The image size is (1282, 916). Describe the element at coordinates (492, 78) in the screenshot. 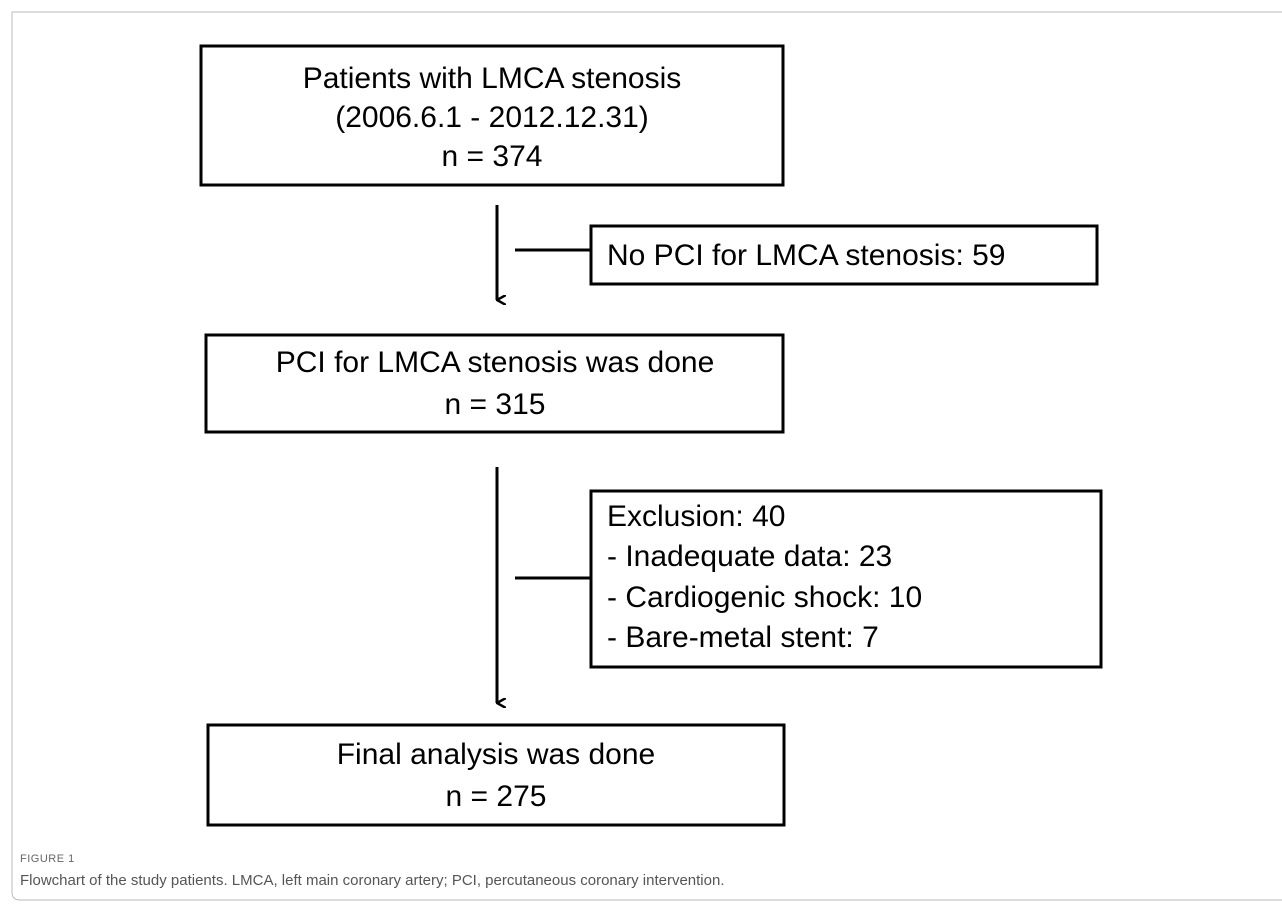

I see `node-text: Patients with LMCA stenosis` at that location.